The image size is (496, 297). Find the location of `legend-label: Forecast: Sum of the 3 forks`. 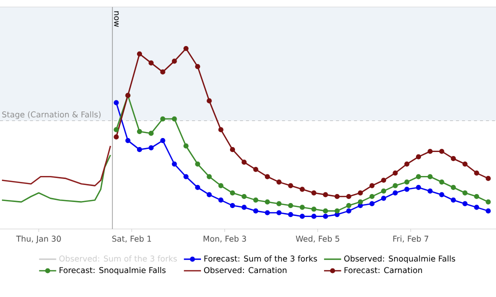

legend-label: Forecast: Sum of the 3 forks is located at coordinates (261, 258).